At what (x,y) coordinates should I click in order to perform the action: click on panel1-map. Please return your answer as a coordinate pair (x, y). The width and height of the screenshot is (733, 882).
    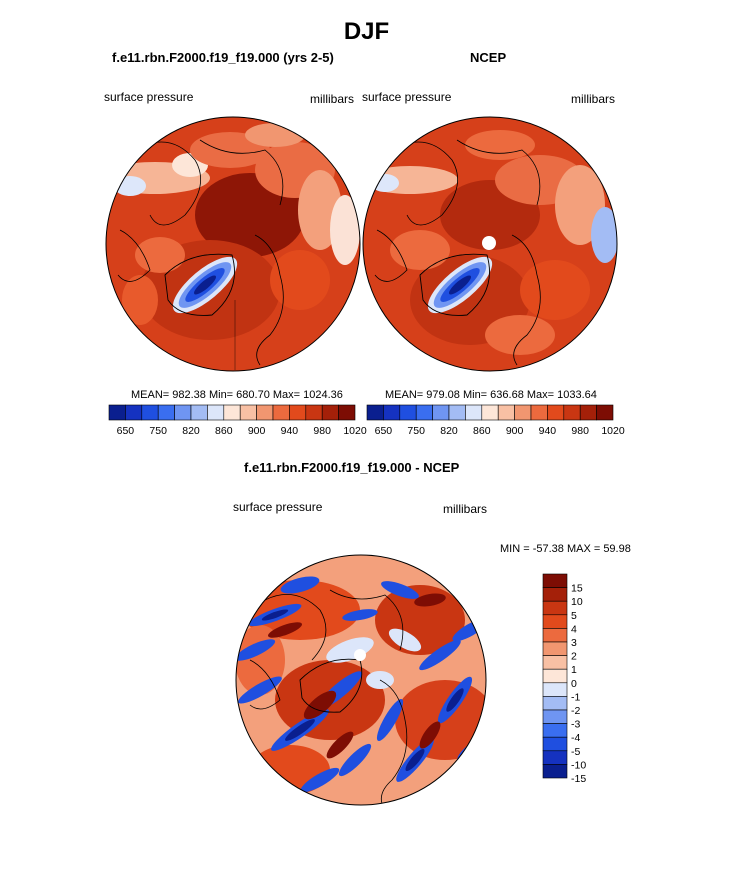
    Looking at the image, I should click on (233, 244).